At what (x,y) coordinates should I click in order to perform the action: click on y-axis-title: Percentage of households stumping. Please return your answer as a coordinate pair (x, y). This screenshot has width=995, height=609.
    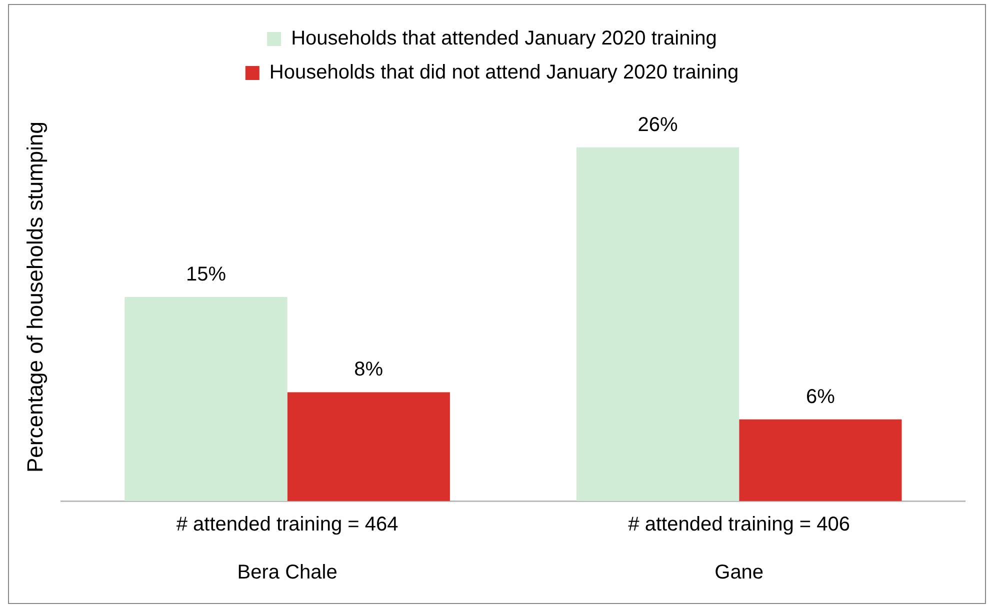
    Looking at the image, I should click on (35, 297).